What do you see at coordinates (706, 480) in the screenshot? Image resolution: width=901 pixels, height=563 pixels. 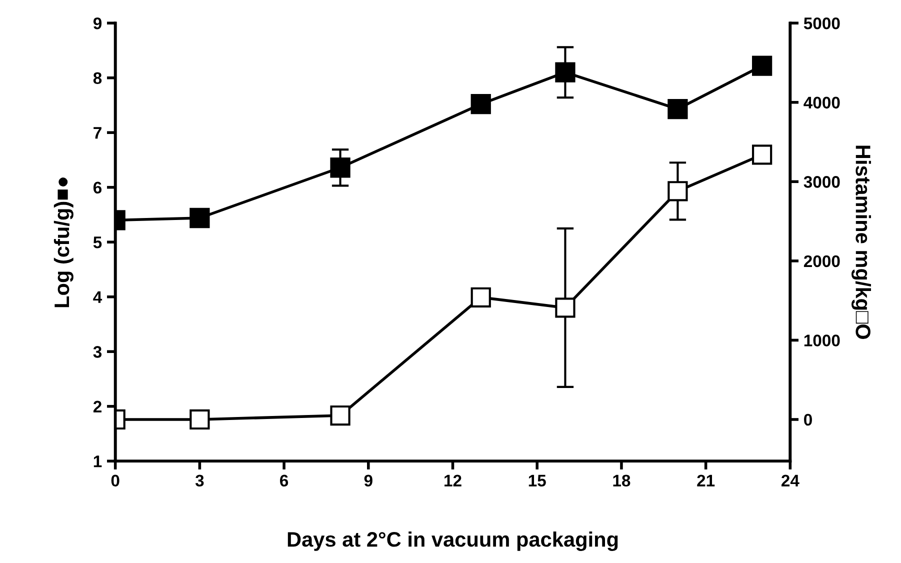 I see `x-tick-label: 21` at bounding box center [706, 480].